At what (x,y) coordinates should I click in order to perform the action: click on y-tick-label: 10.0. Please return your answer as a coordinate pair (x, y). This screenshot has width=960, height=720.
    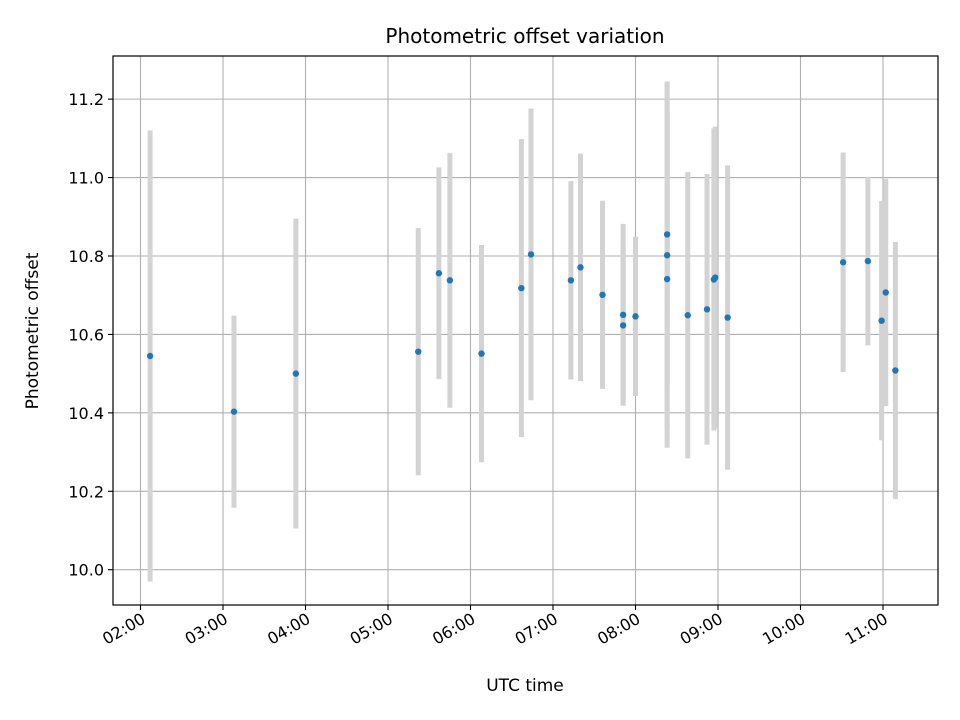
    Looking at the image, I should click on (86, 570).